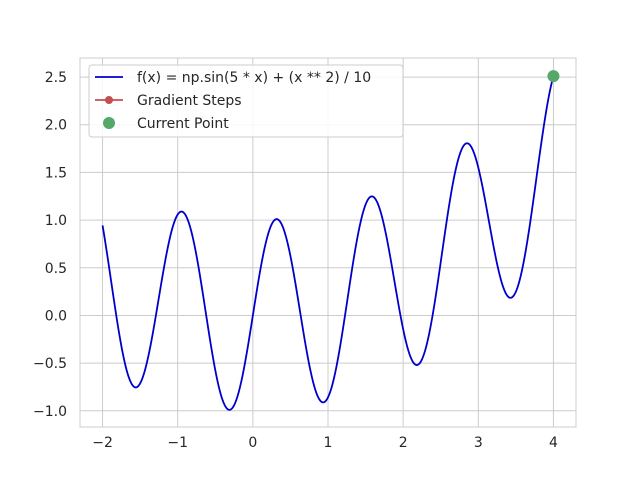 The height and width of the screenshot is (484, 640). What do you see at coordinates (183, 124) in the screenshot?
I see `legend-label: Current Point` at bounding box center [183, 124].